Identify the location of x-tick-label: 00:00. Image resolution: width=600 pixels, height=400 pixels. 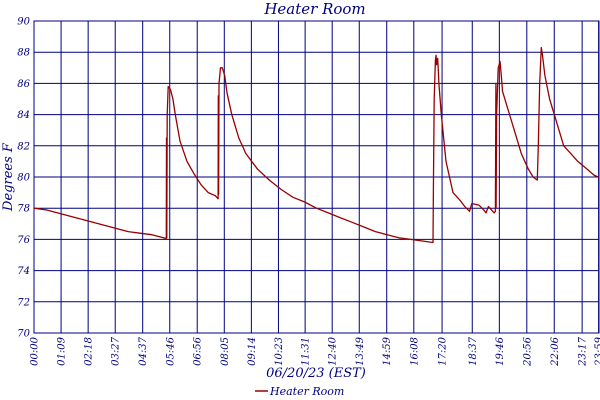
(35, 350).